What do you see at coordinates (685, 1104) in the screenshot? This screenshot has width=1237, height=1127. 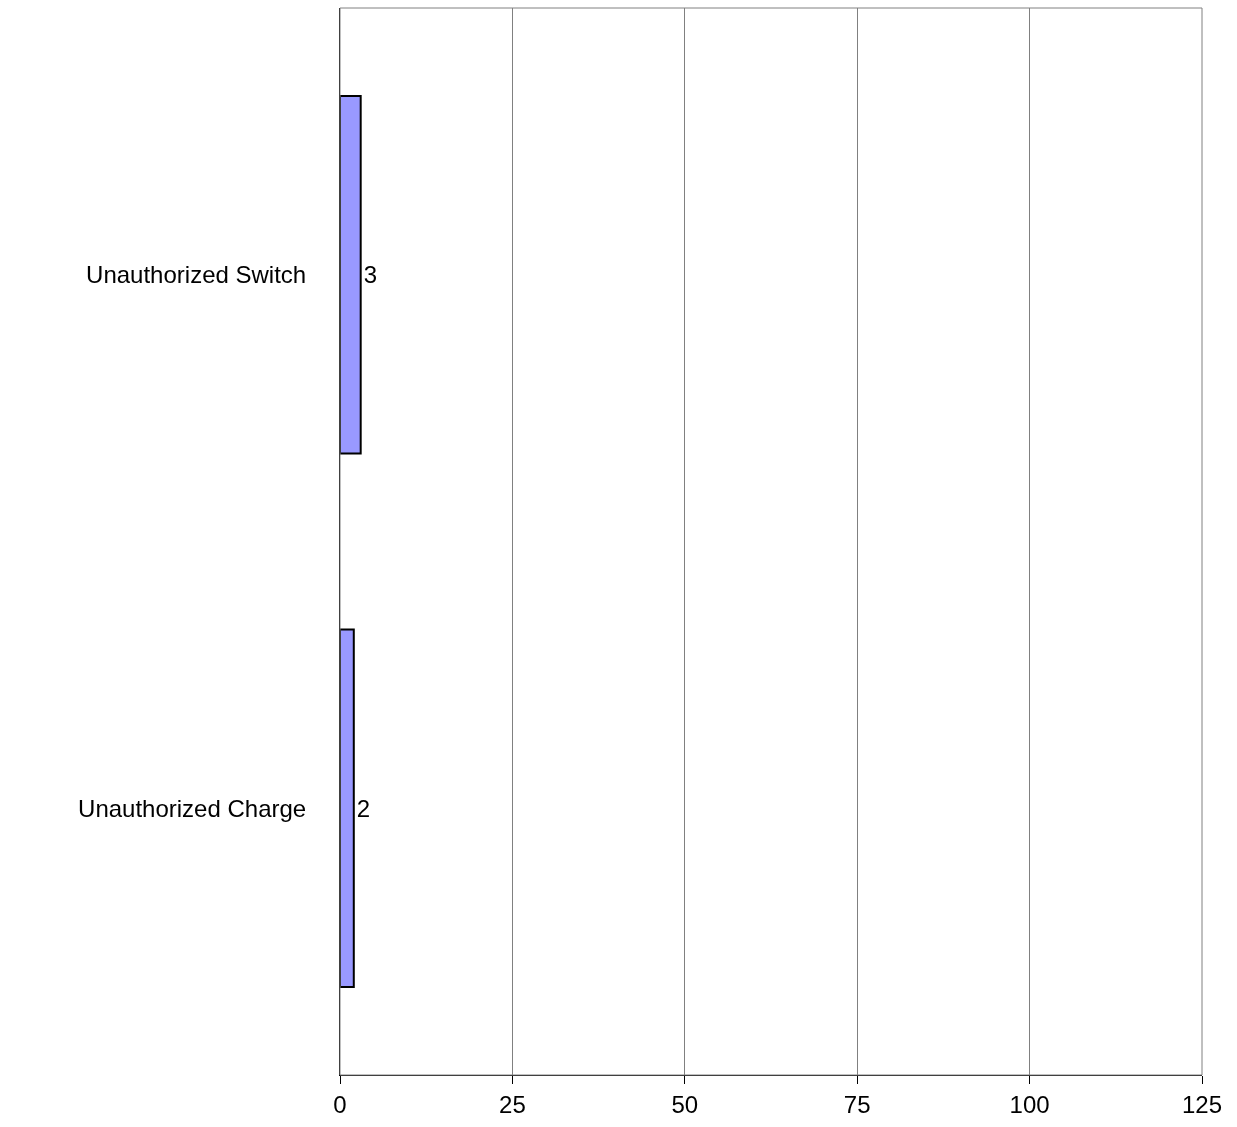 I see `x-tick-label: 50` at bounding box center [685, 1104].